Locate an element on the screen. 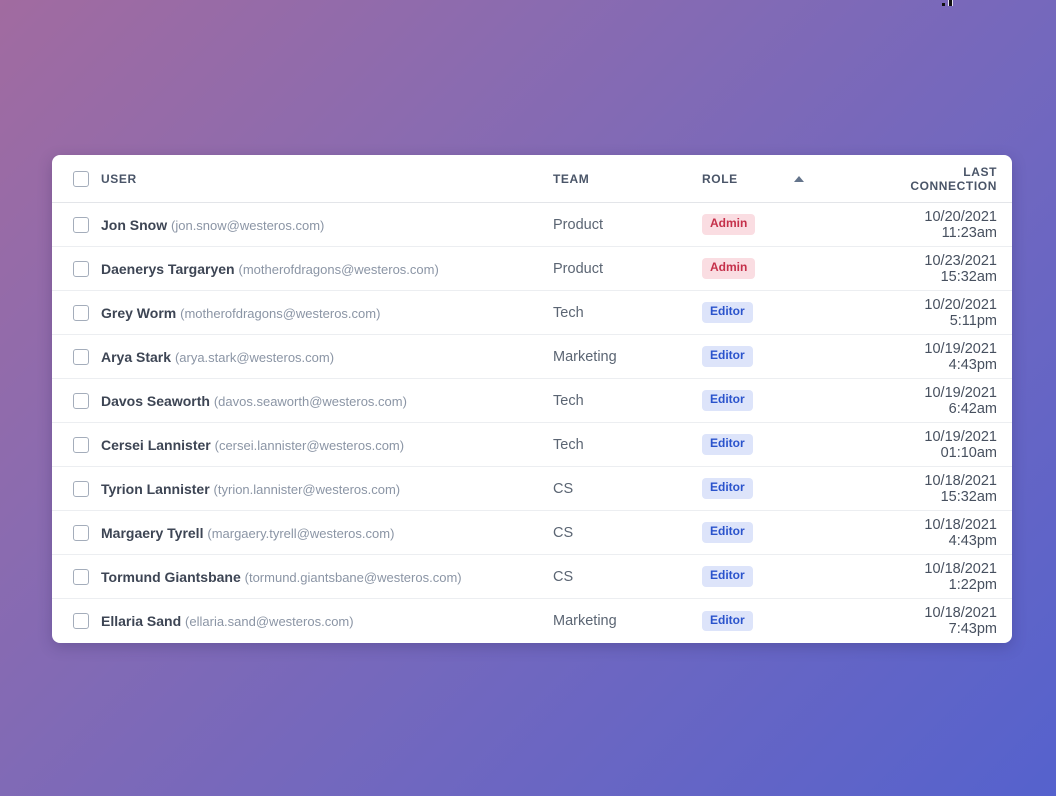  user-name: Grey Worm is located at coordinates (139, 312).